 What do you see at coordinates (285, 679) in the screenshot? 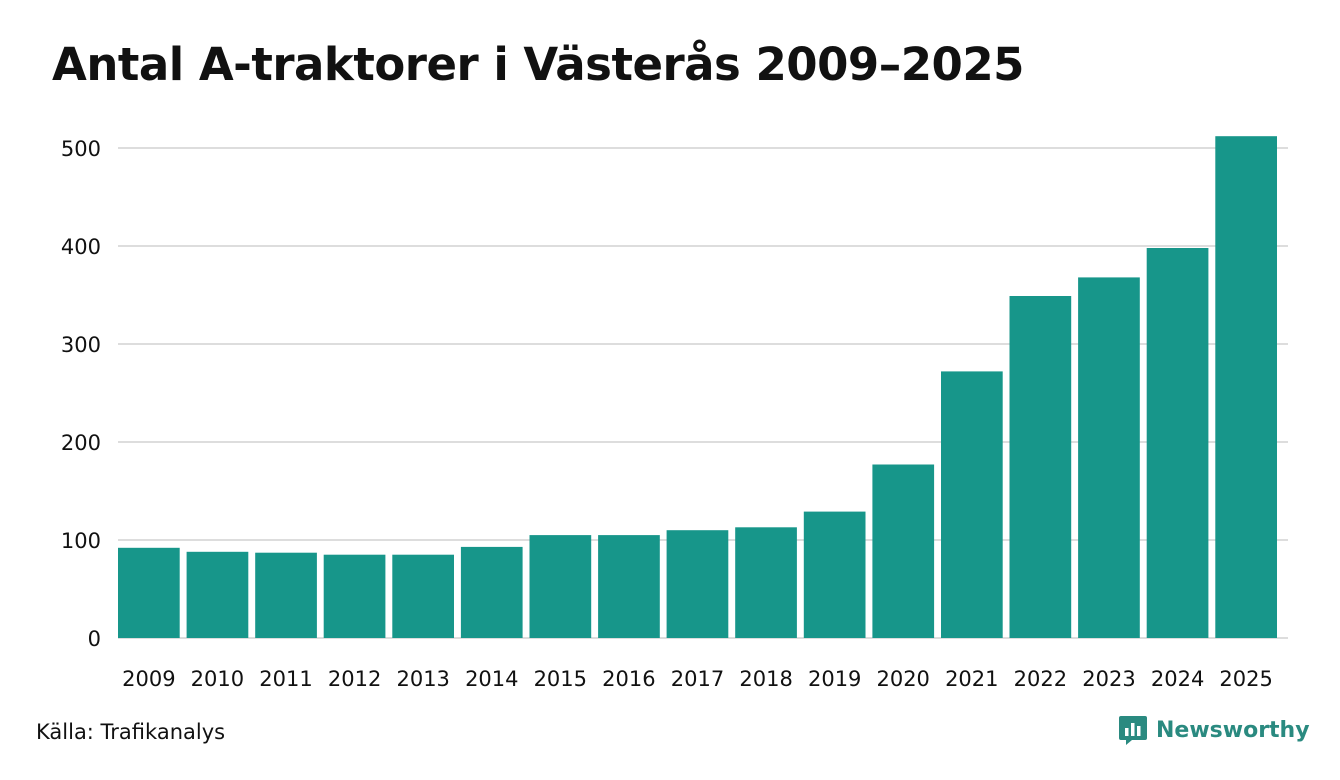
I see `x-tick-label: 2011` at bounding box center [285, 679].